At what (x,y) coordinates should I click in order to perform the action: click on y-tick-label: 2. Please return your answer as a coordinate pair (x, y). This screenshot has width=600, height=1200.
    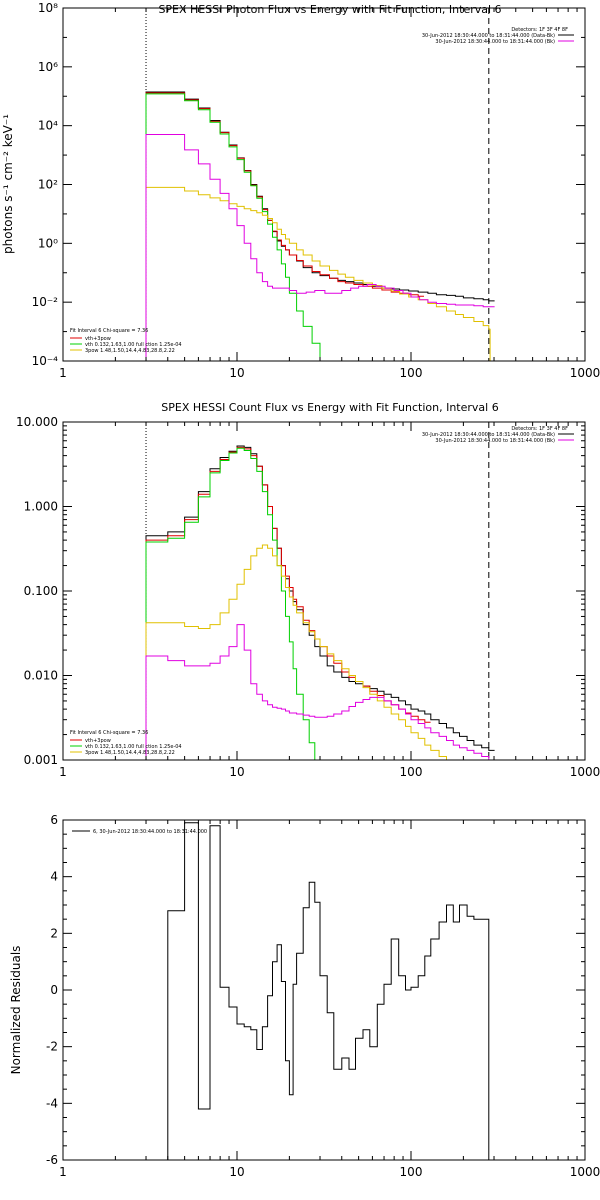
    Looking at the image, I should click on (54, 933).